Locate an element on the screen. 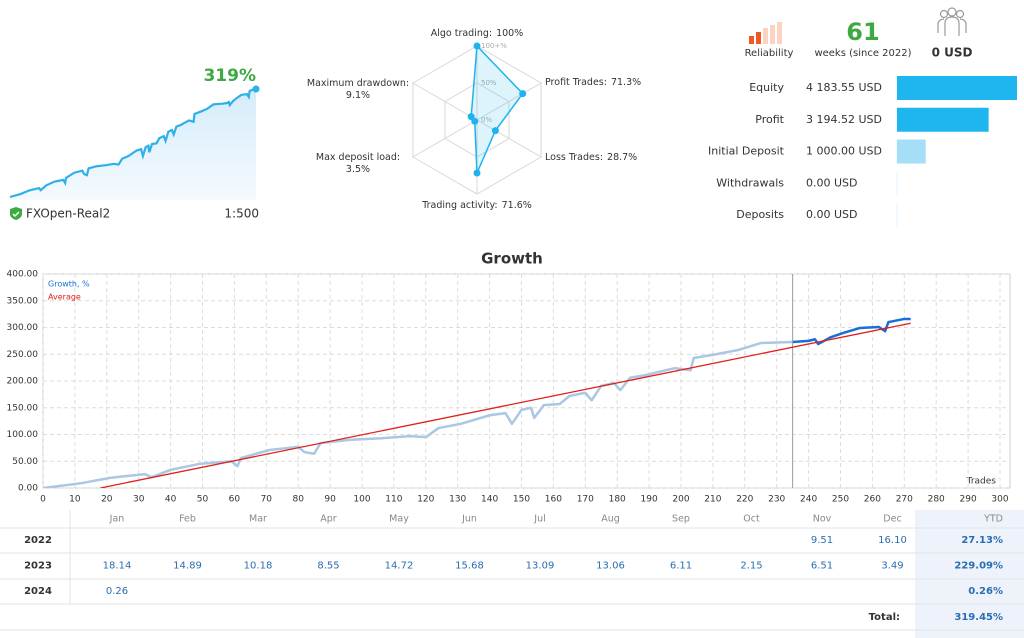  growth-label: 319% is located at coordinates (229, 76).